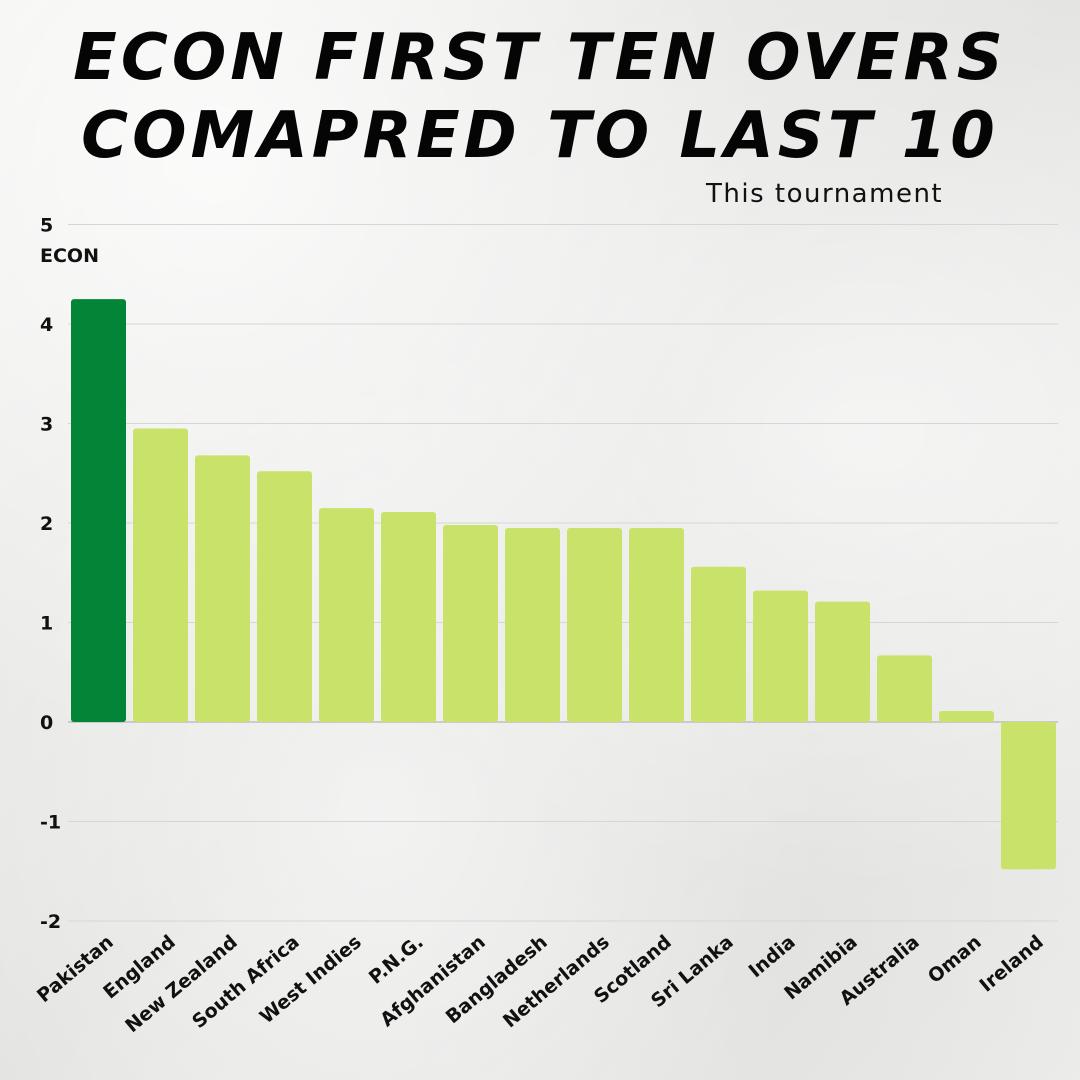 The image size is (1080, 1080). I want to click on y-tick-label: -2, so click(50, 922).